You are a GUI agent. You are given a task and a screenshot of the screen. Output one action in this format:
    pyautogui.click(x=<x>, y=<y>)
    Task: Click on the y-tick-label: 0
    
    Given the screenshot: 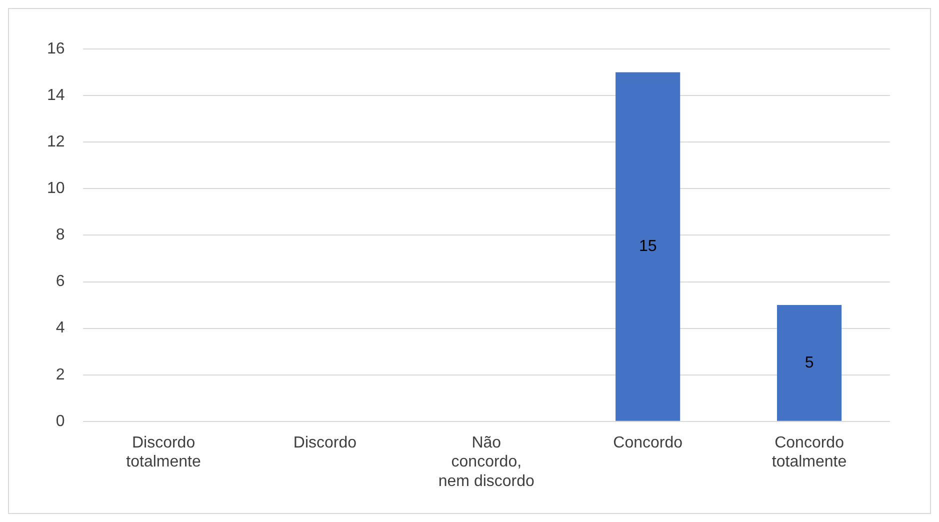 What is the action you would take?
    pyautogui.click(x=60, y=421)
    